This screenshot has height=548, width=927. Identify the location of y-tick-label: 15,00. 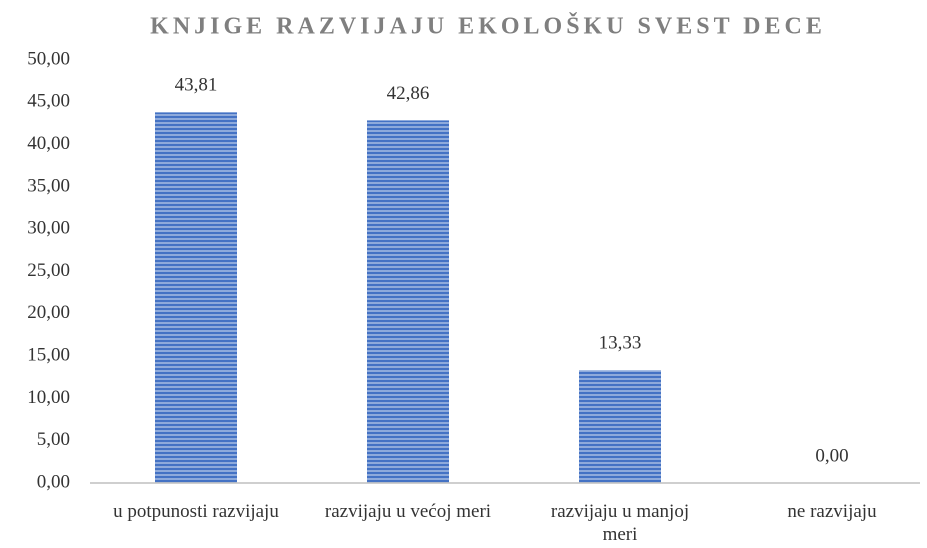
(48, 354).